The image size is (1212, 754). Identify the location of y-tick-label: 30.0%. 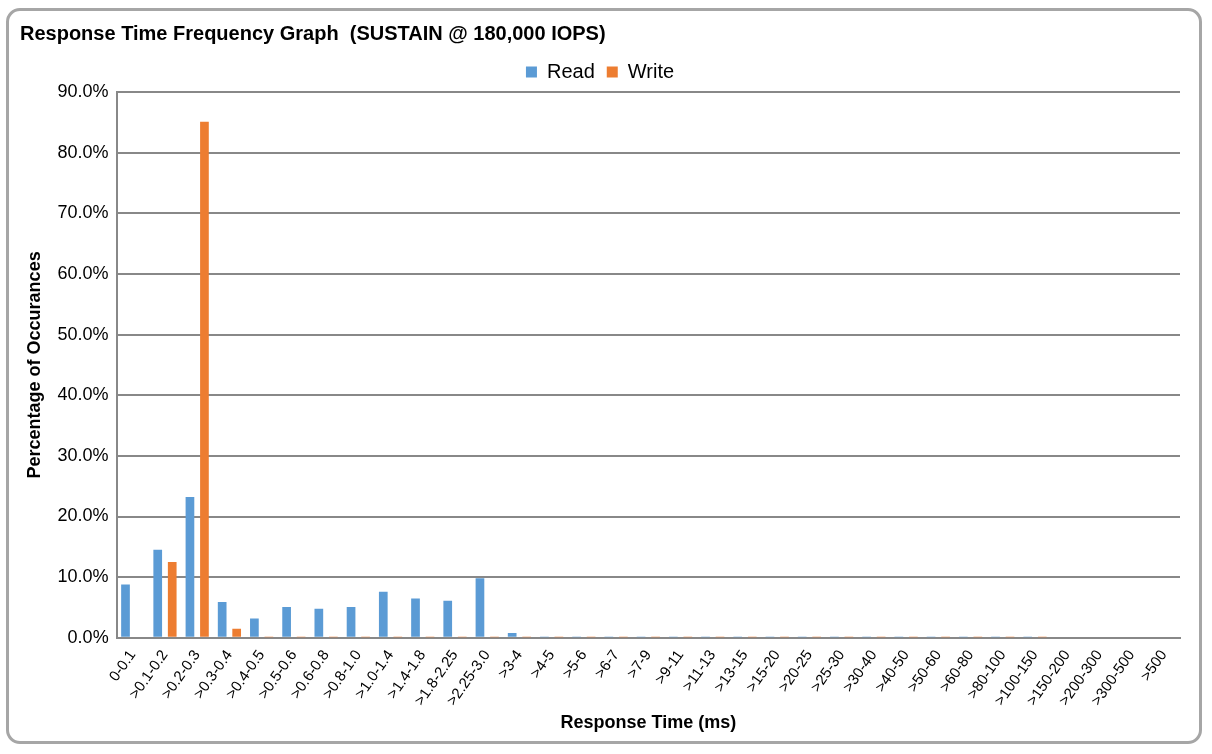
(83, 454).